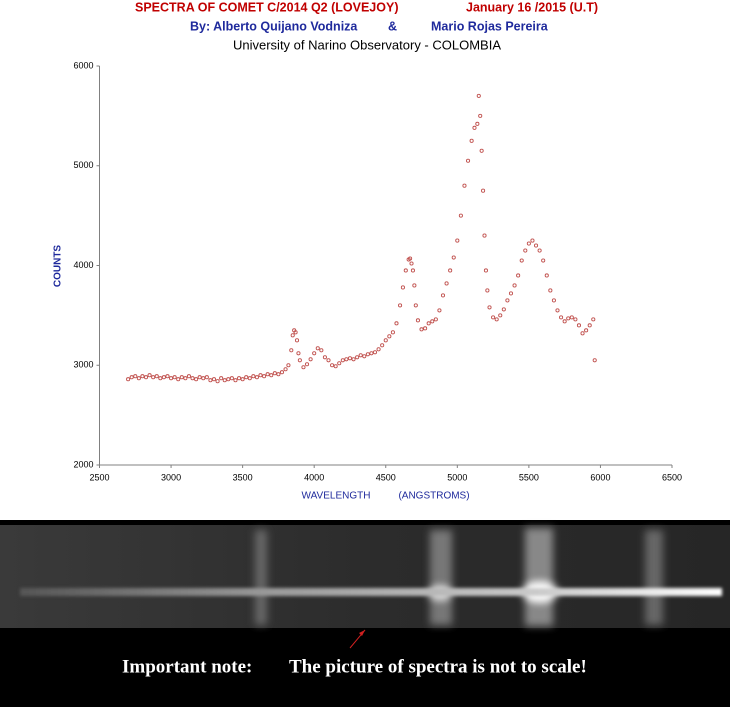  I want to click on x-axis-unit: (ANGSTROMS), so click(433, 496).